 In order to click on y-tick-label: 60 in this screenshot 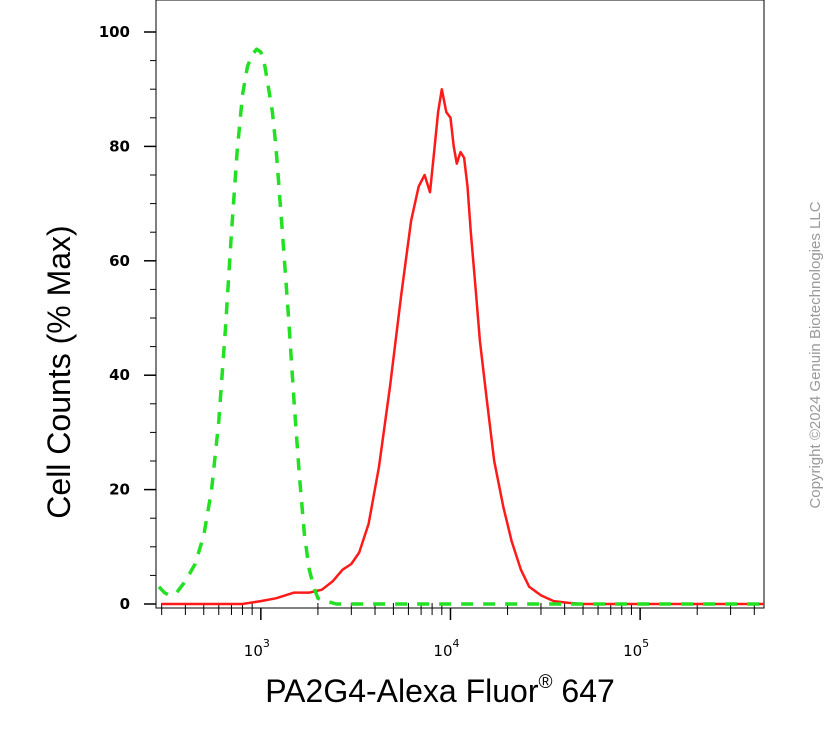, I will do `click(119, 261)`.